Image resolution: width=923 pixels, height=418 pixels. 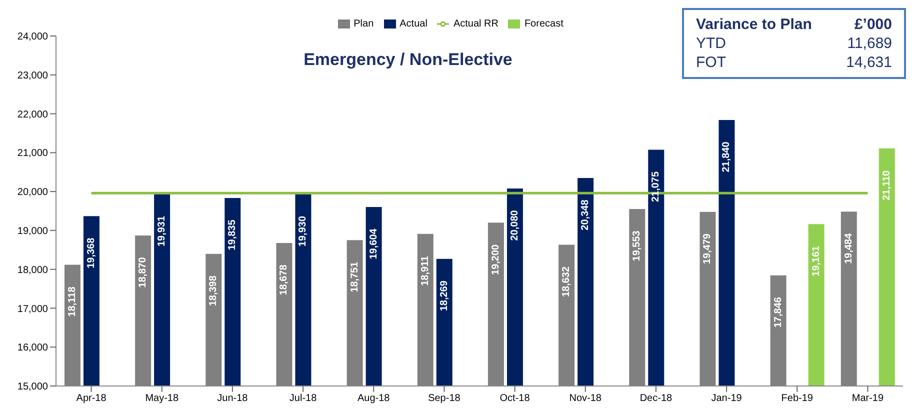 I want to click on y-tick-label: 20,000, so click(x=32, y=192).